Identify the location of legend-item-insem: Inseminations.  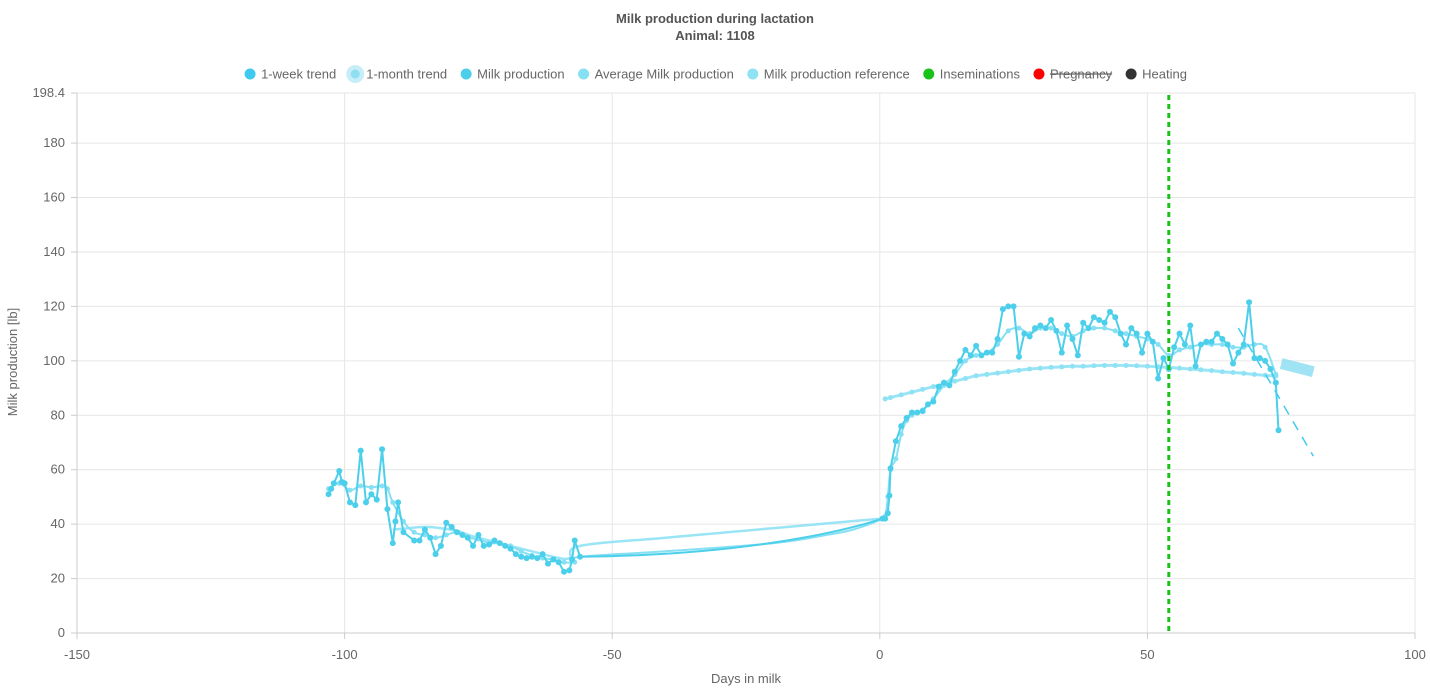
(971, 74).